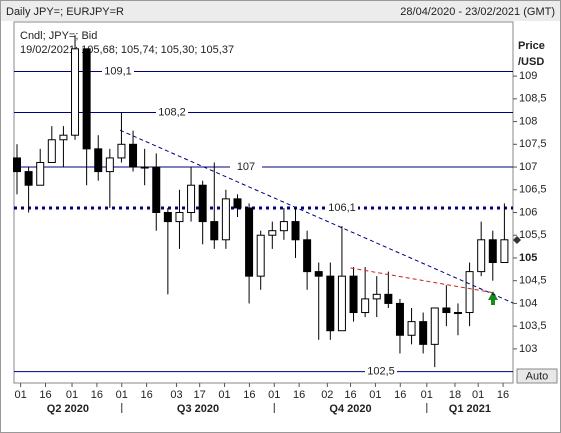  What do you see at coordinates (533, 144) in the screenshot?
I see `y-tick-label: 107,5` at bounding box center [533, 144].